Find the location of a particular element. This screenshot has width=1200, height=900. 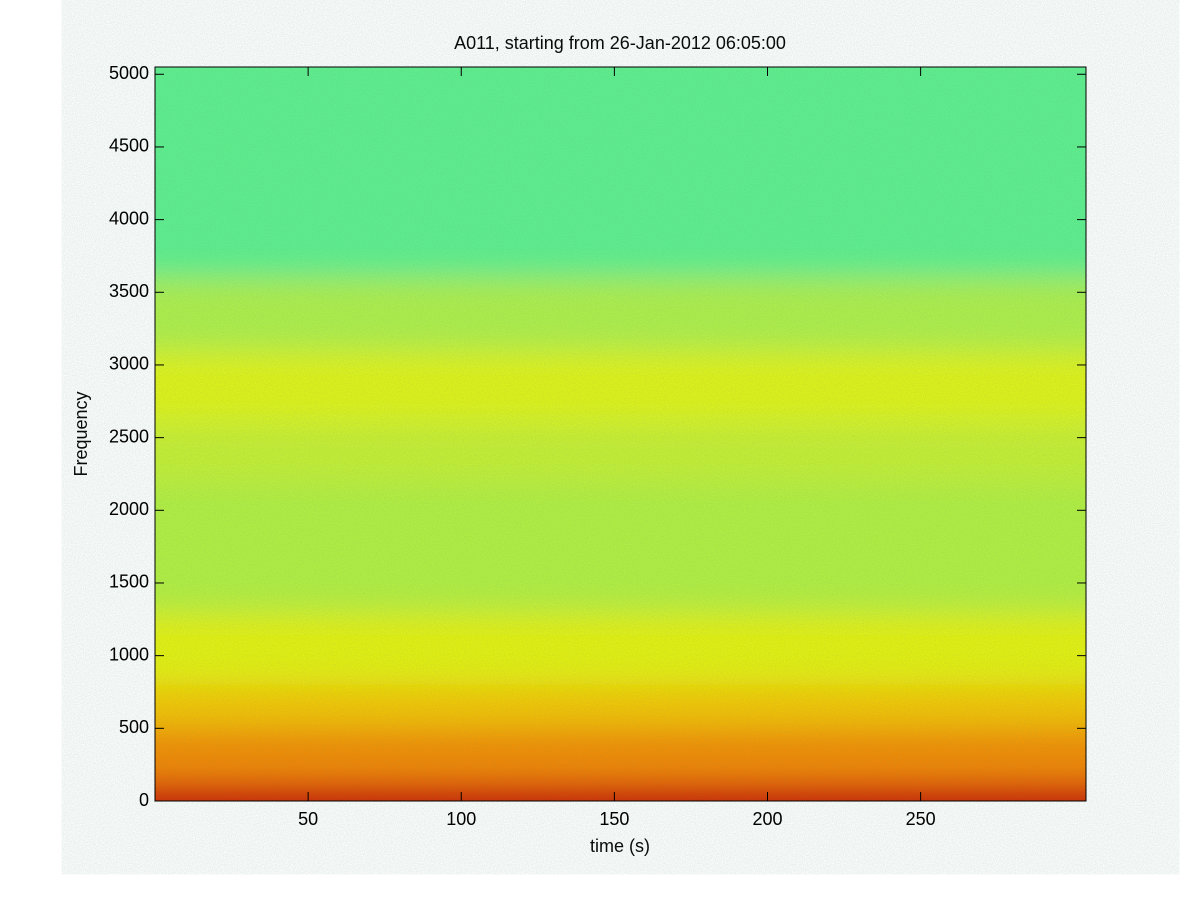

y-tick-label: 0 is located at coordinates (144, 800).